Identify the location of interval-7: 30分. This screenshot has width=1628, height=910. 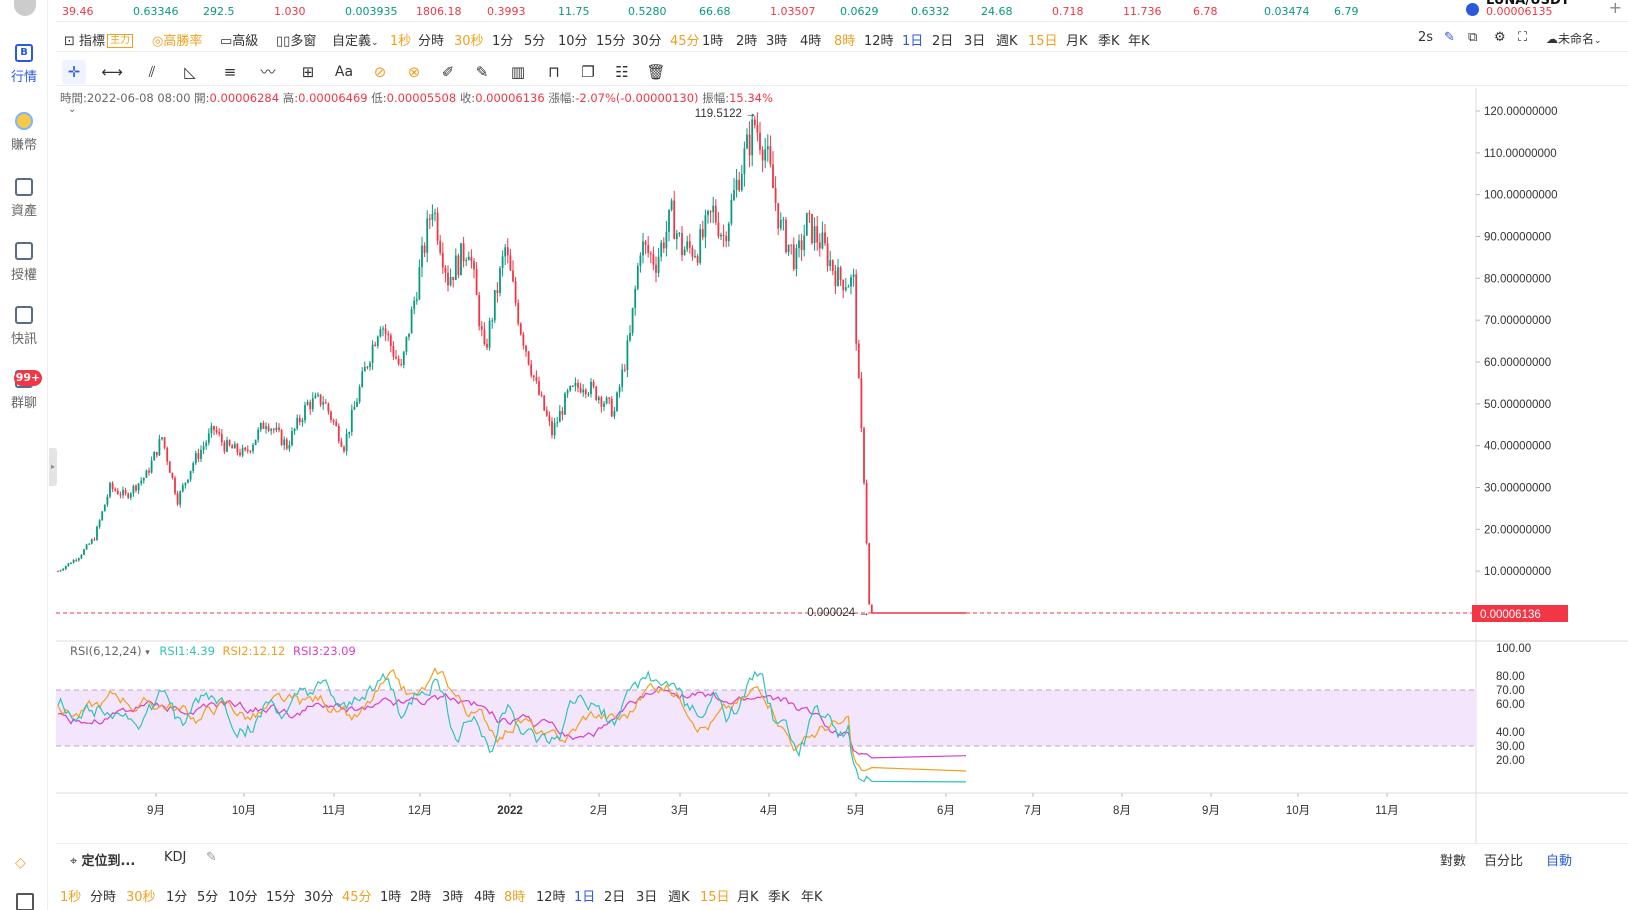
(647, 41).